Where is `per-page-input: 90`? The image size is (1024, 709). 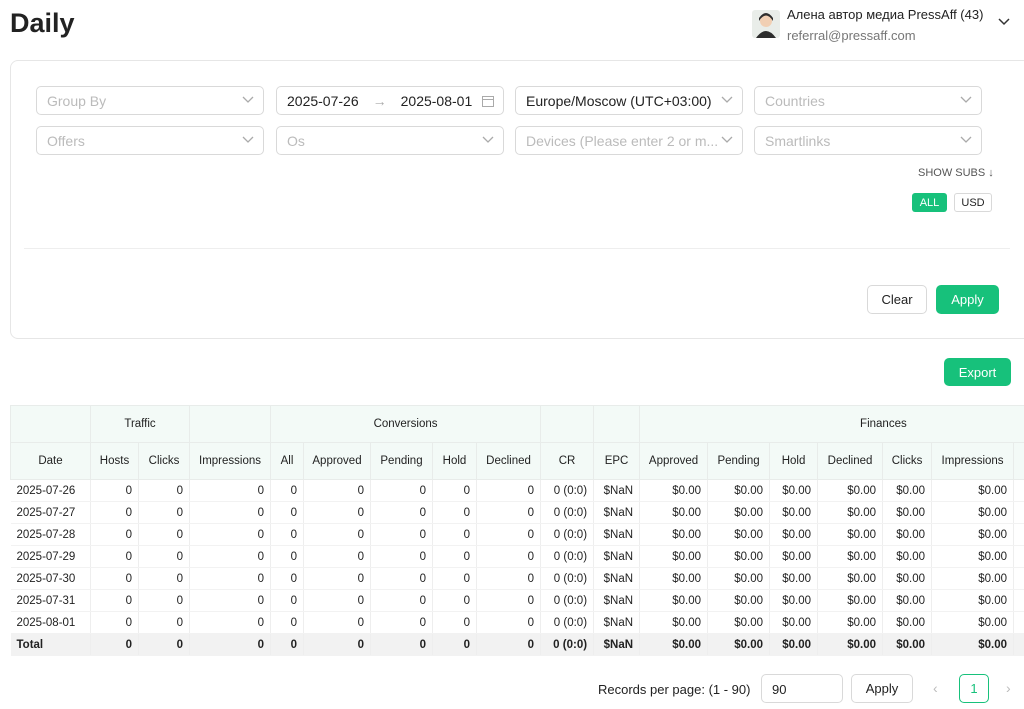 per-page-input: 90 is located at coordinates (802, 688).